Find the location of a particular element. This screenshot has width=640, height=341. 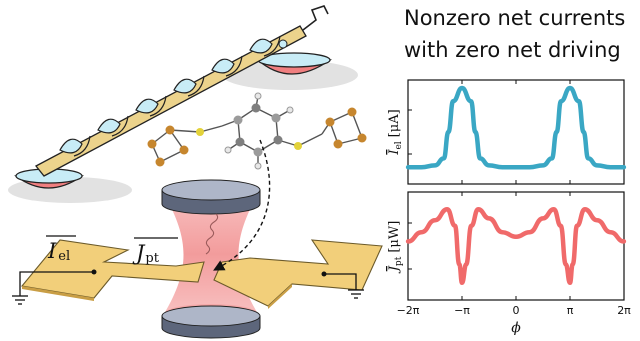

title-line-1: Nonzero net currents is located at coordinates (515, 18).